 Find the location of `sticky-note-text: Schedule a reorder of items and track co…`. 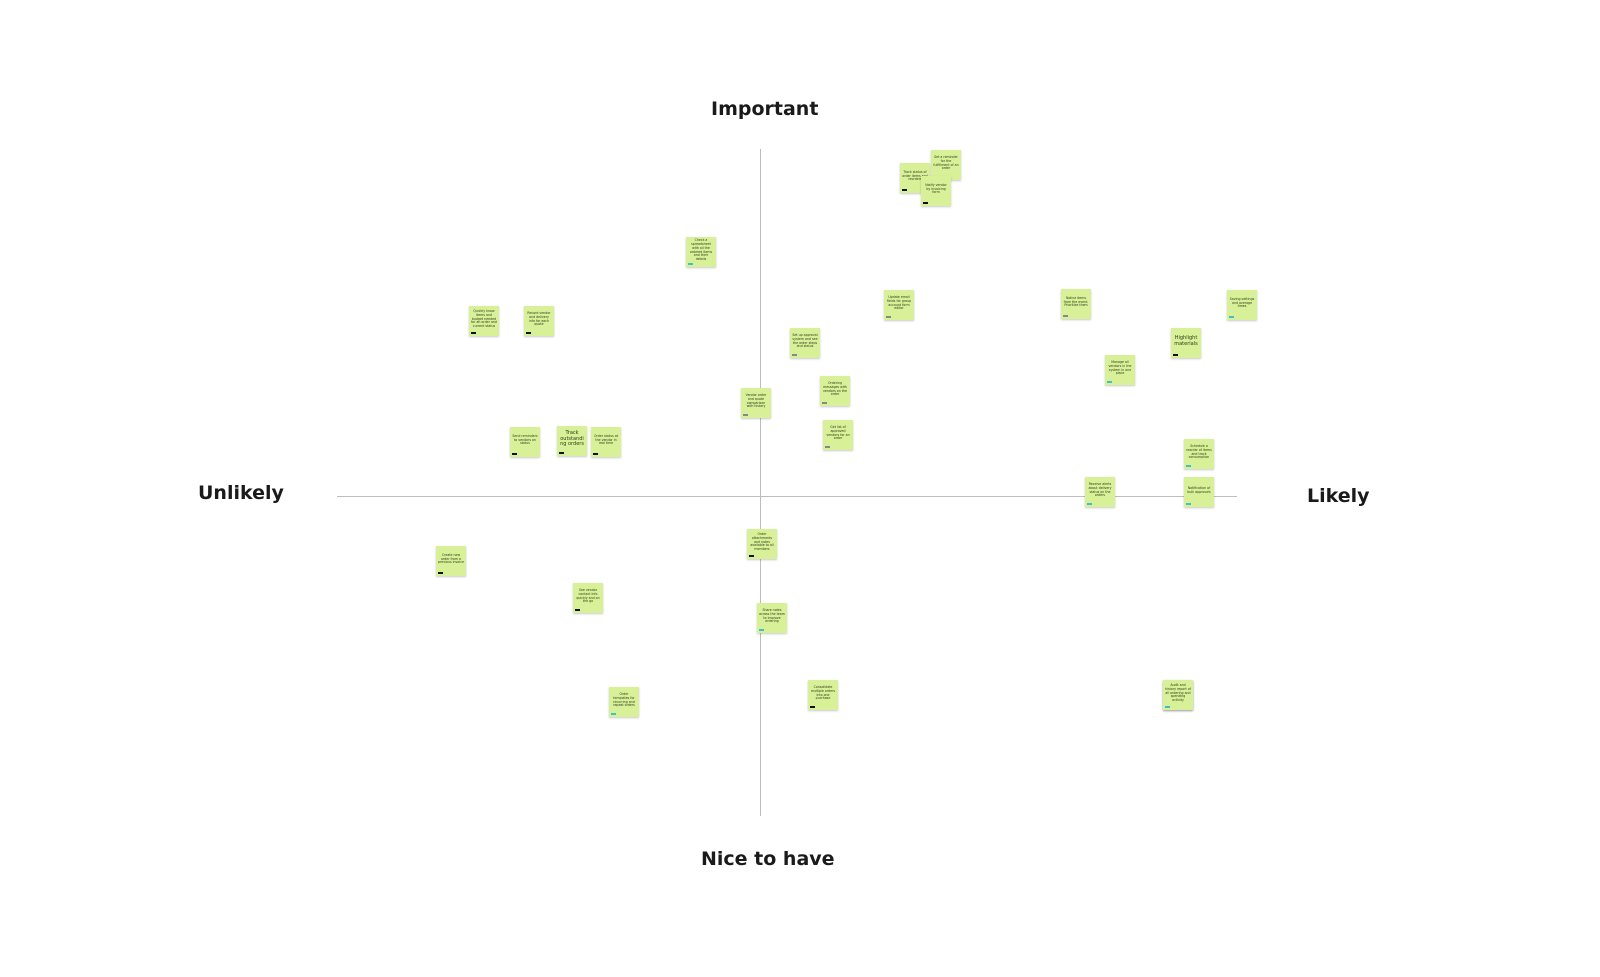

sticky-note-text: Schedule a reorder of items and track co… is located at coordinates (1199, 451).